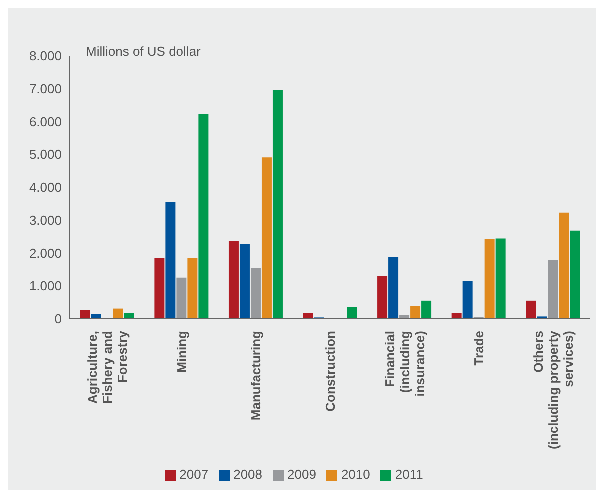 This screenshot has width=604, height=497. I want to click on x-tick-label: Agriculture, Fishery and Forestry, so click(107, 367).